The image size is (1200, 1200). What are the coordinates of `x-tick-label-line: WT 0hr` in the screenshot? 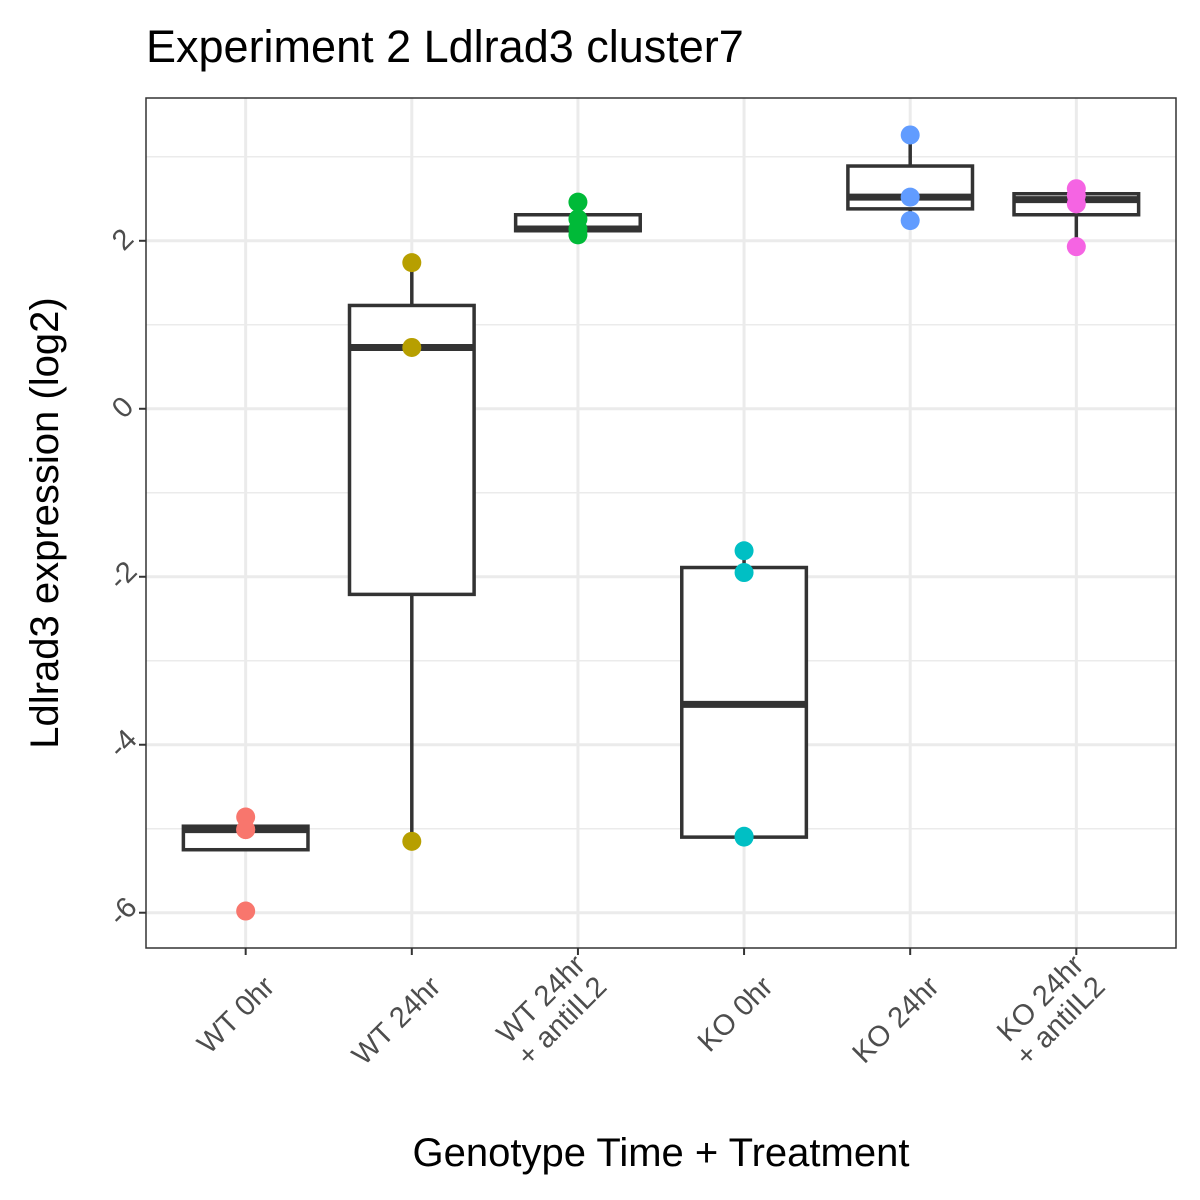 It's located at (236, 1015).